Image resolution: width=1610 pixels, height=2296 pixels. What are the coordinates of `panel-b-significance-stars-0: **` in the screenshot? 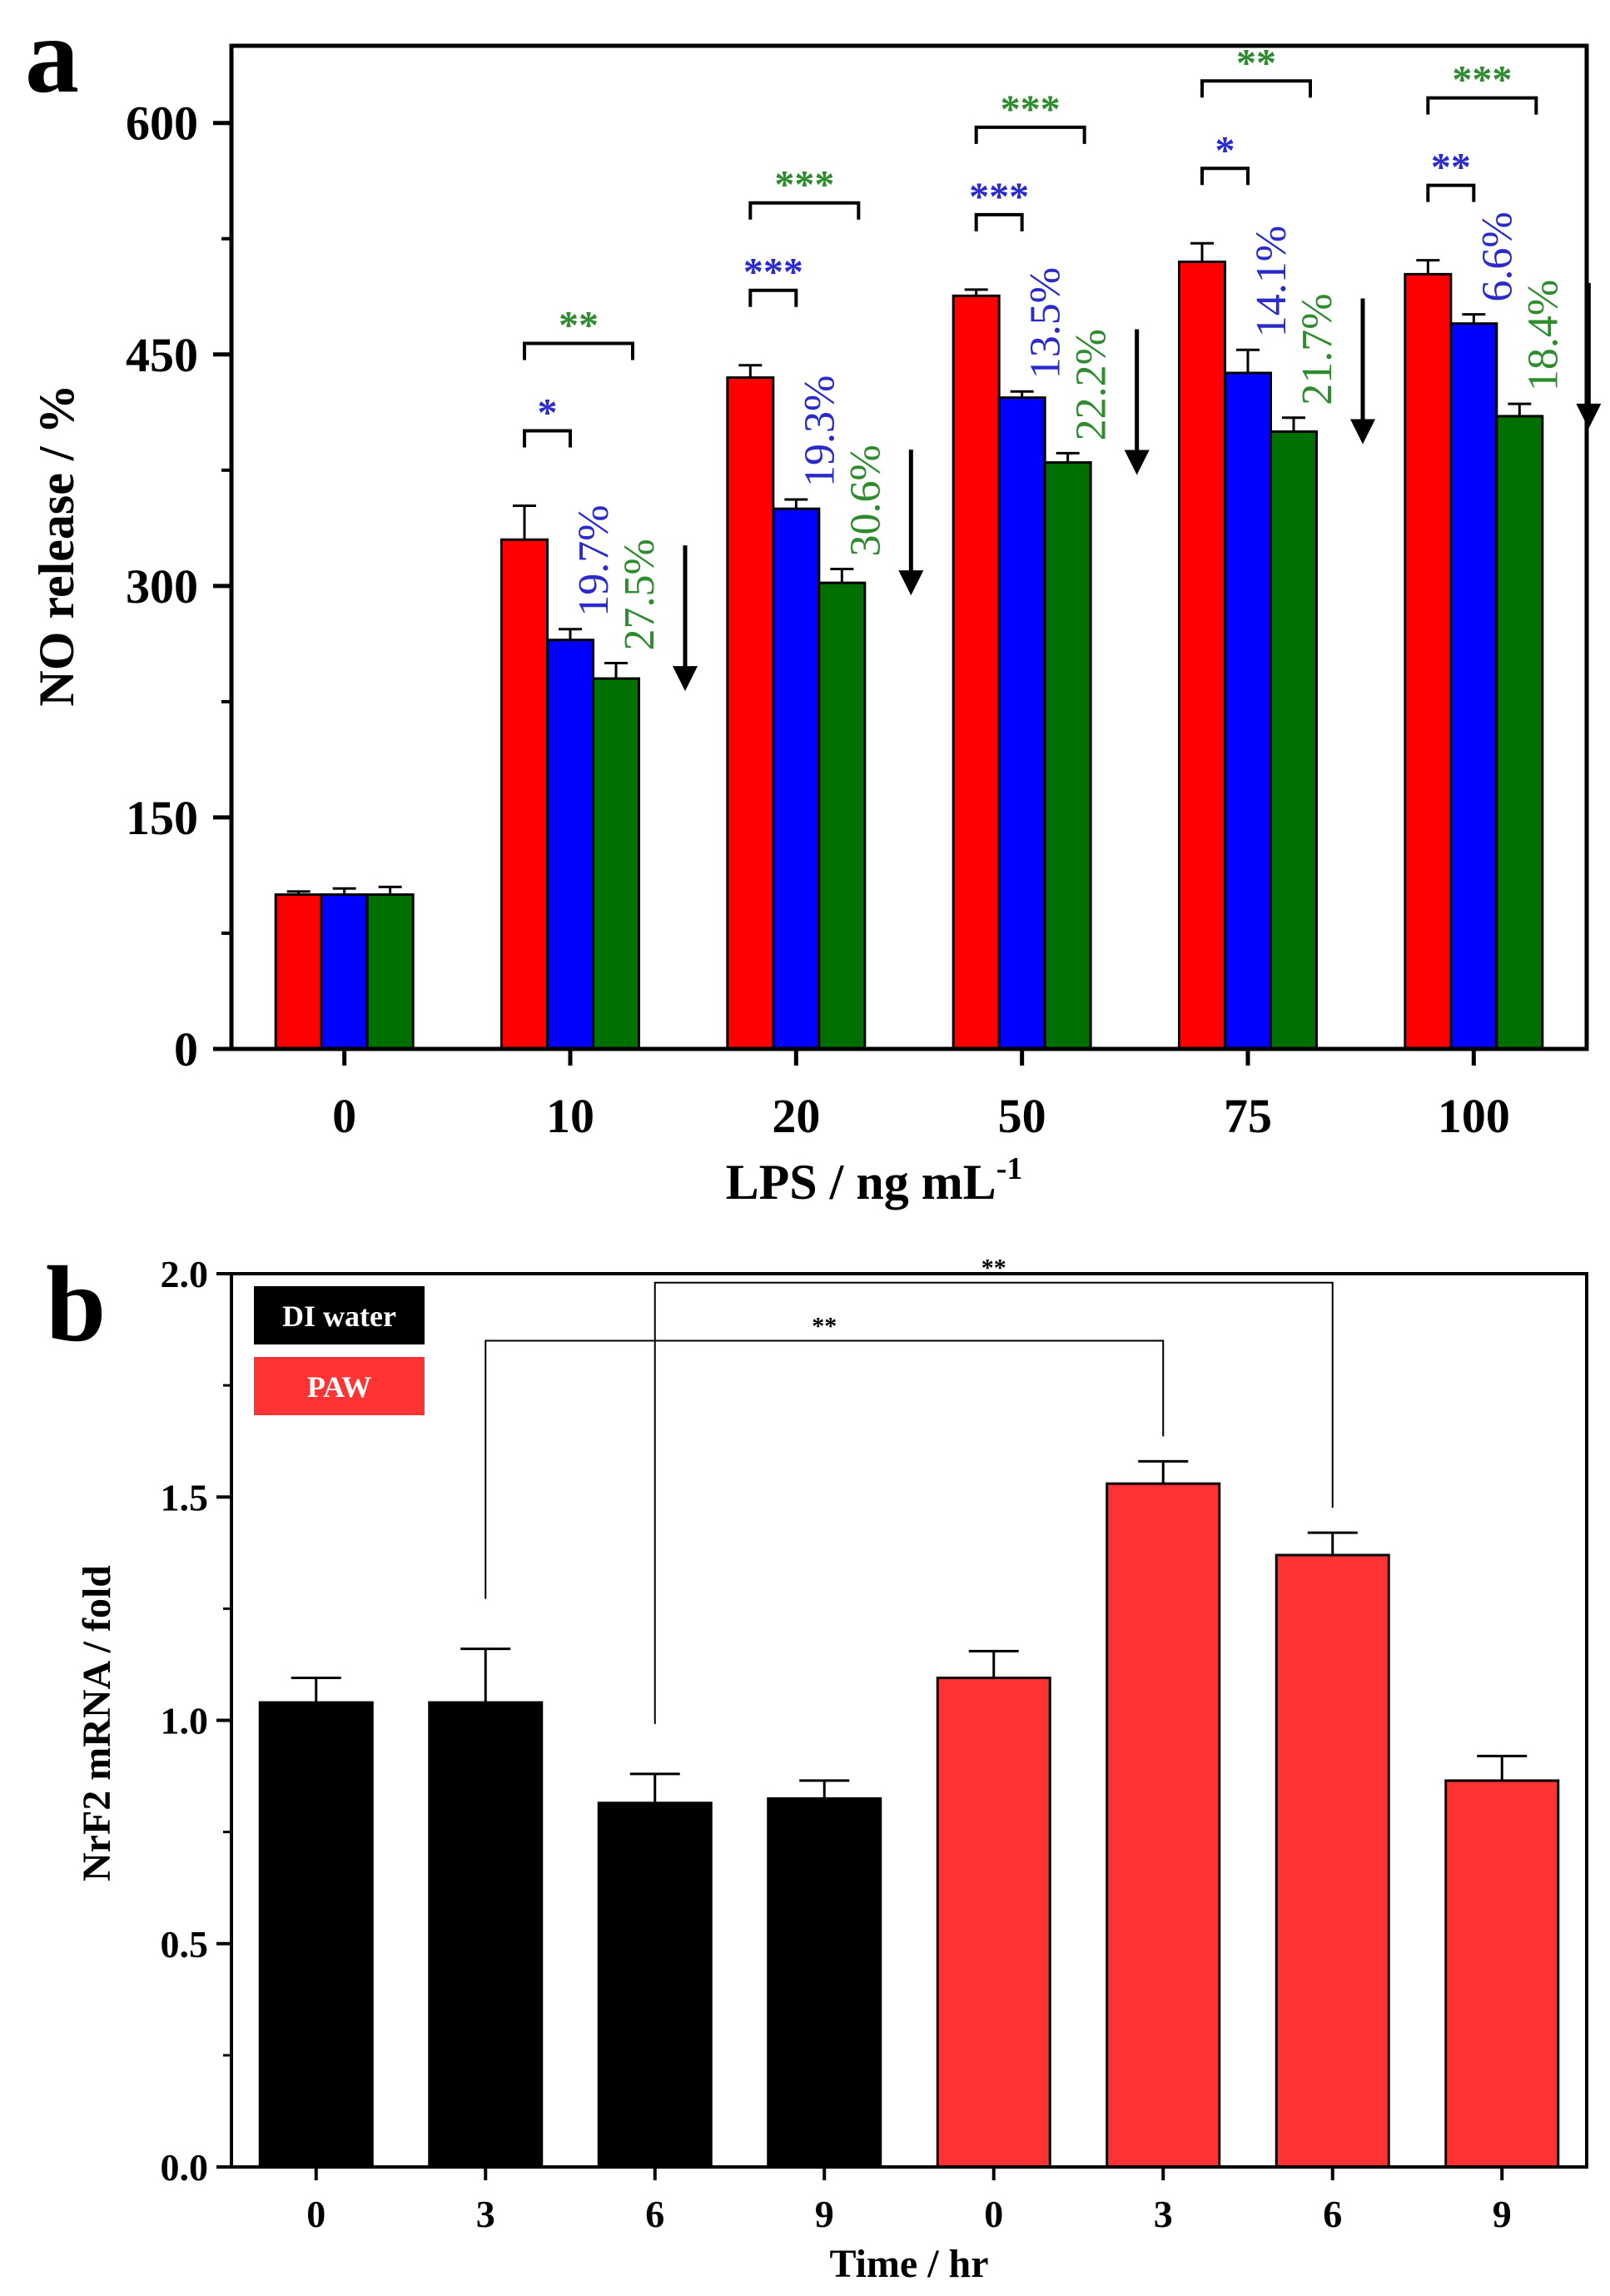 It's located at (824, 1325).